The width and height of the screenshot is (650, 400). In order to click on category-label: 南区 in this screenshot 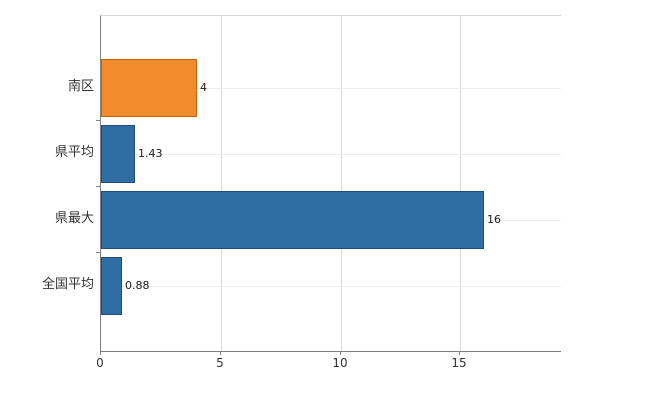, I will do `click(80, 86)`.